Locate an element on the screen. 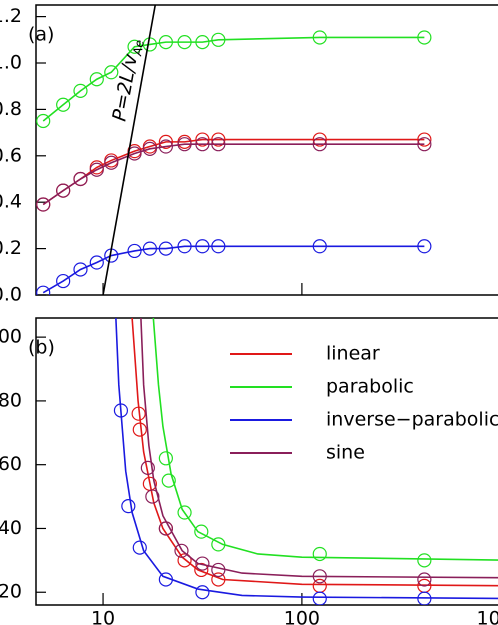 Image resolution: width=498 pixels, height=625 pixels. y-tick-label: 0.4 is located at coordinates (11, 202).